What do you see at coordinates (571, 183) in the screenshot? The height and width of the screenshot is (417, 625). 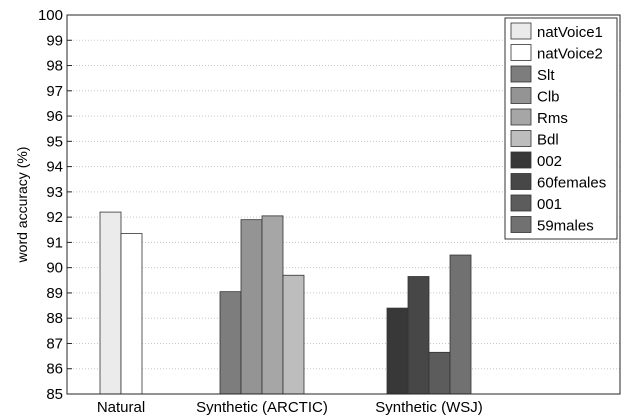 I see `legend-label: 60females` at bounding box center [571, 183].